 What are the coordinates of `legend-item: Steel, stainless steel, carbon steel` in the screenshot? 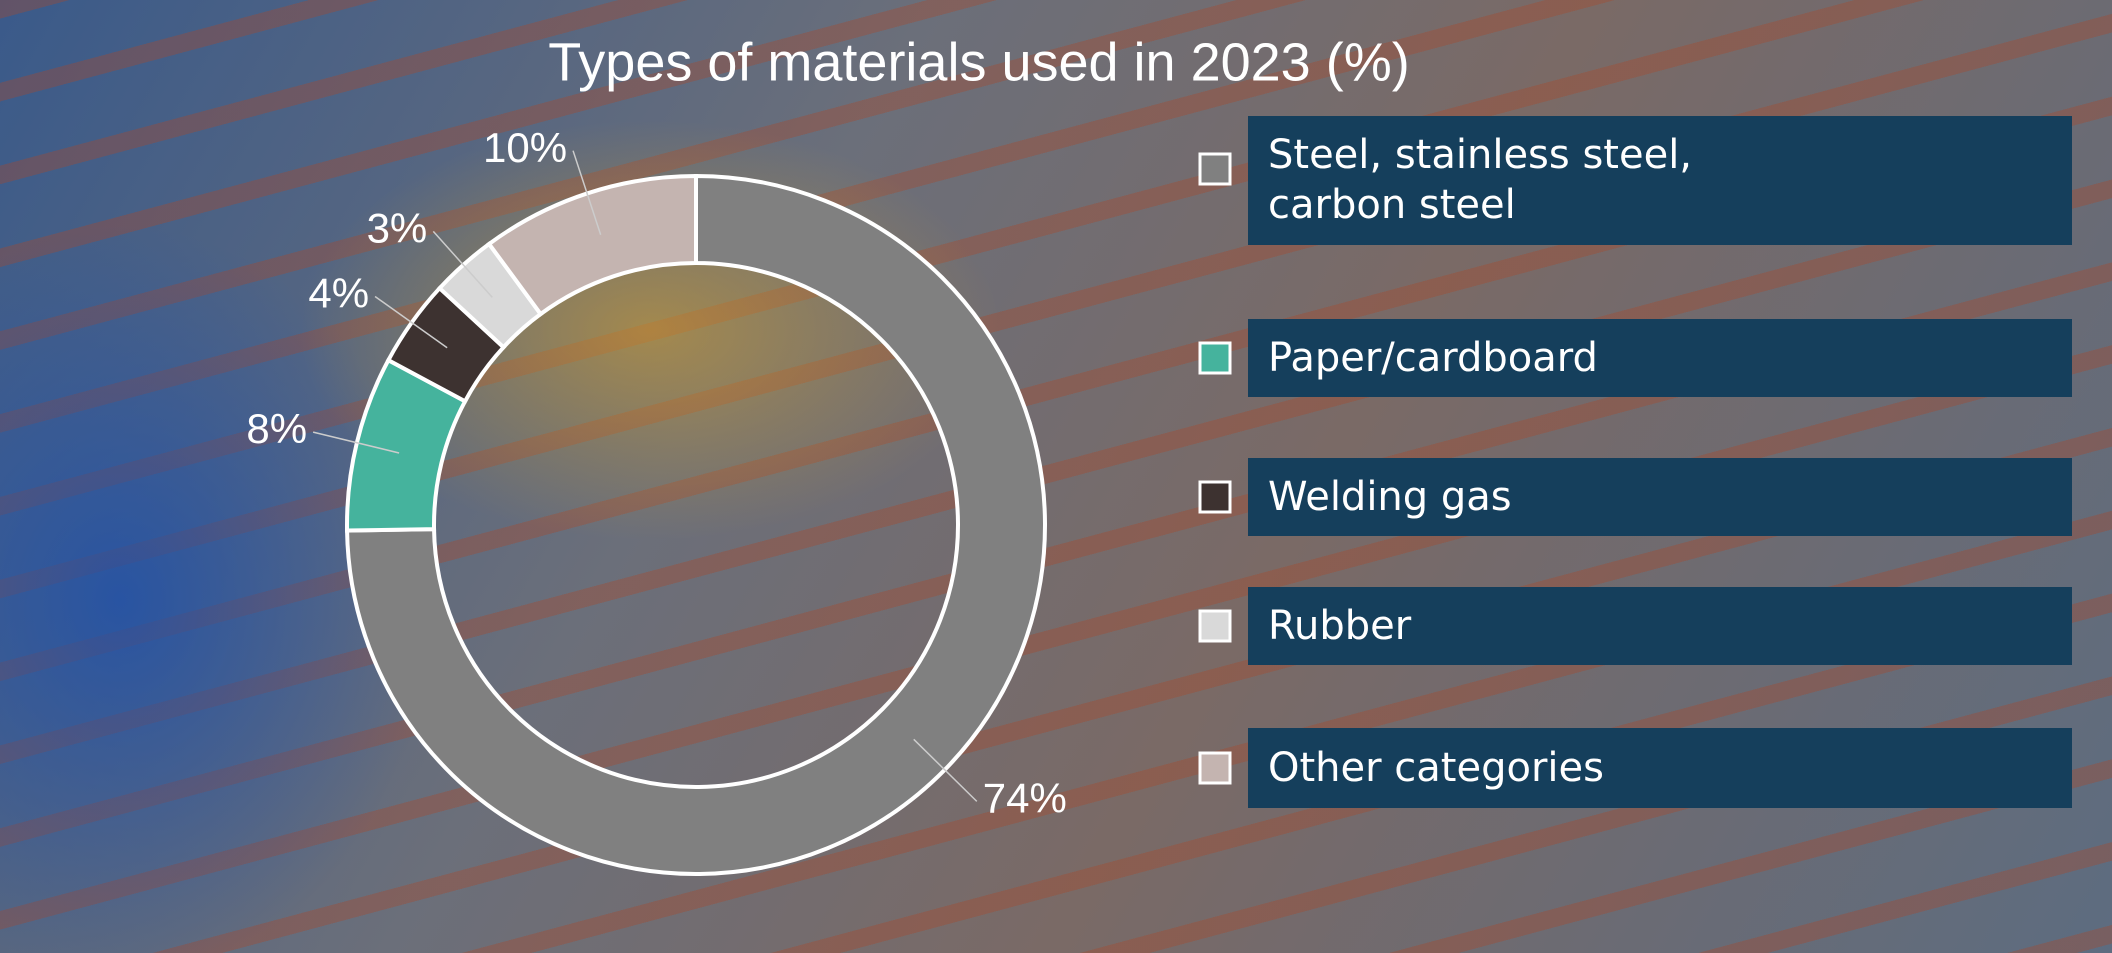 It's located at (1660, 180).